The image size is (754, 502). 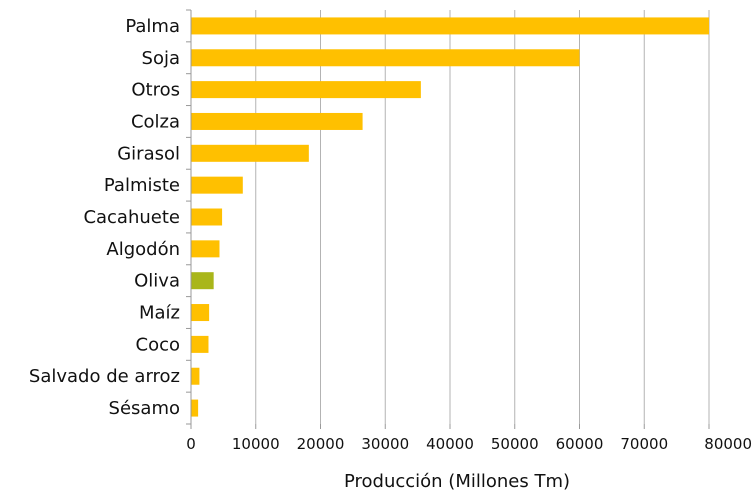 What do you see at coordinates (157, 281) in the screenshot?
I see `category-label: Oliva` at bounding box center [157, 281].